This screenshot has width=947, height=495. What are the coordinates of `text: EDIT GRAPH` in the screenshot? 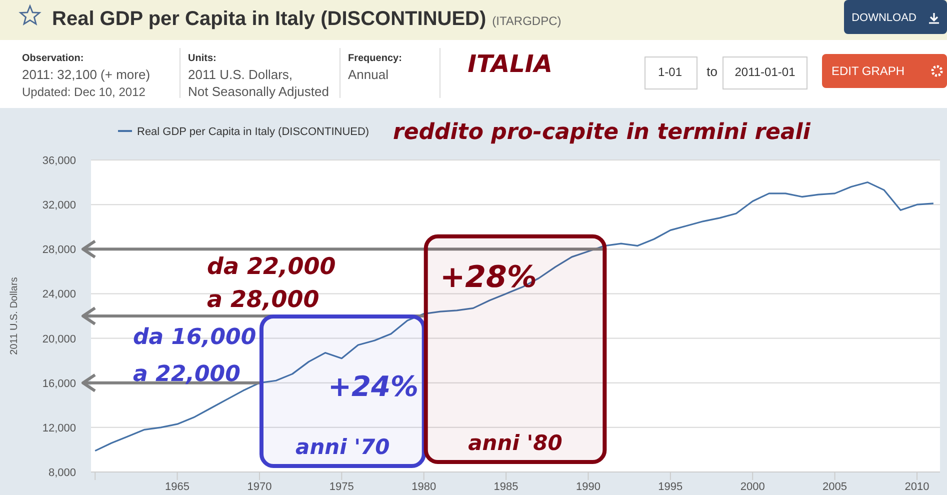 It's located at (868, 71).